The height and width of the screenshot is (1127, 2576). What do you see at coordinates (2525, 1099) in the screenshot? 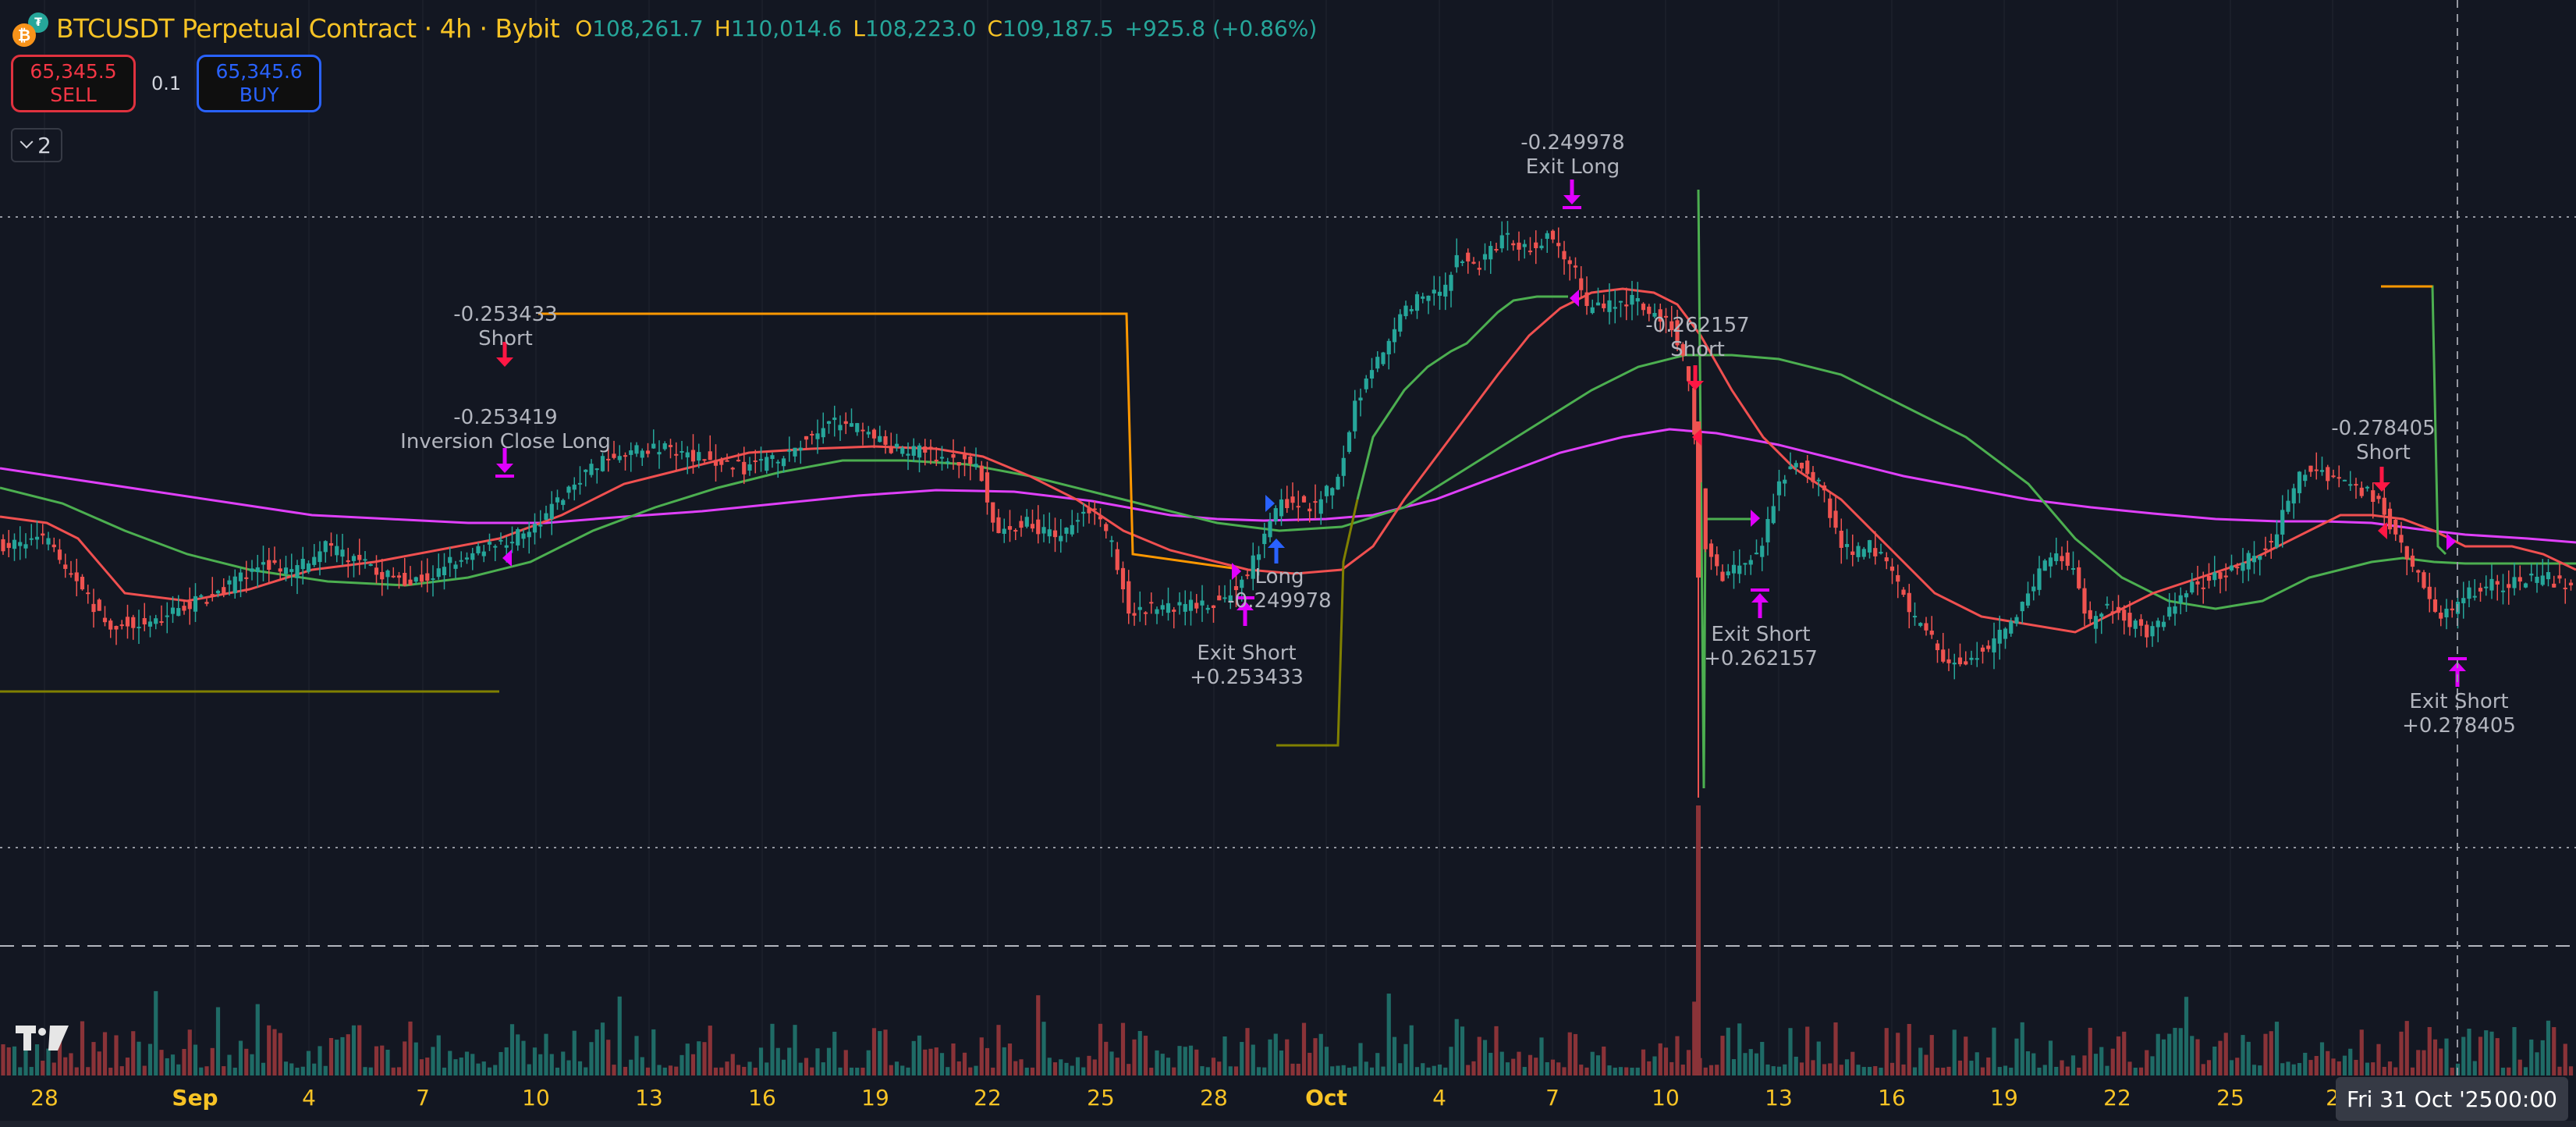
I see `crosshair-time: 00:00` at bounding box center [2525, 1099].